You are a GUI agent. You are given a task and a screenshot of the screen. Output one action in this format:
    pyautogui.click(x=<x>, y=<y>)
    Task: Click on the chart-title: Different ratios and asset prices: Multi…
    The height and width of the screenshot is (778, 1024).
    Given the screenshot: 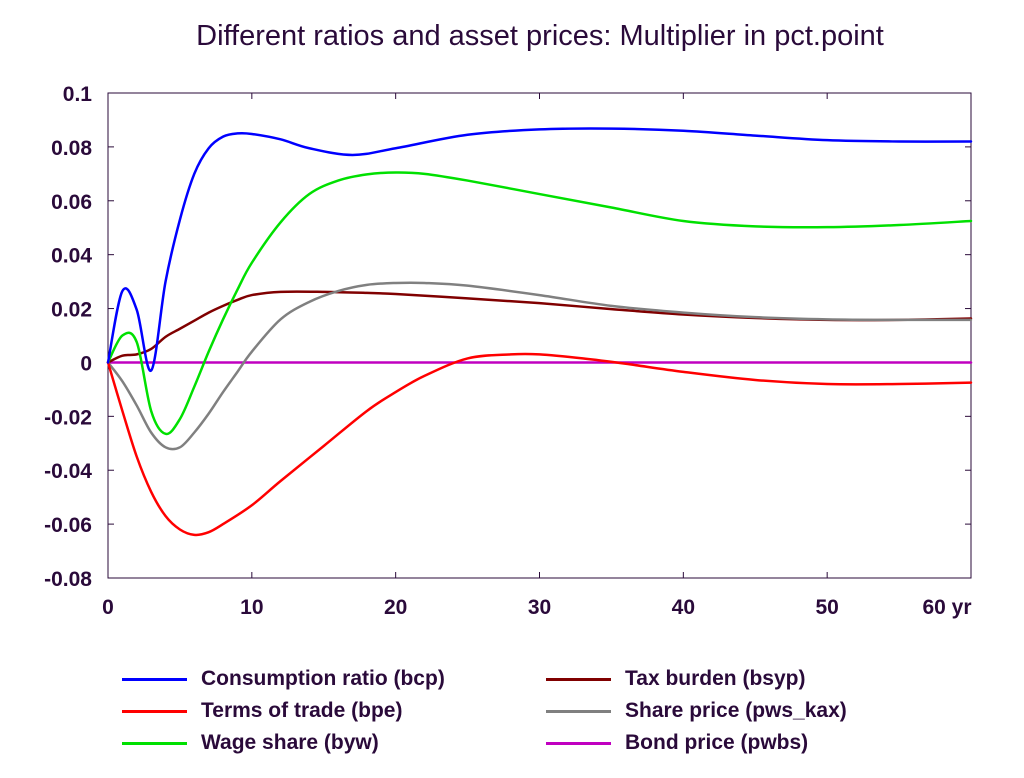 What is the action you would take?
    pyautogui.click(x=540, y=36)
    